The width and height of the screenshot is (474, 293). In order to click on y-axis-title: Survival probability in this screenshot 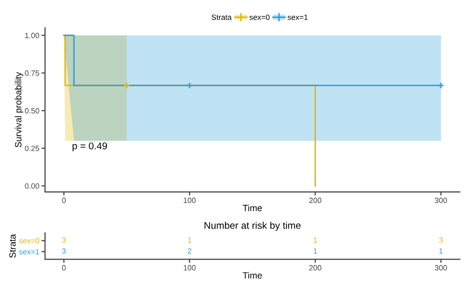, I will do `click(19, 110)`.